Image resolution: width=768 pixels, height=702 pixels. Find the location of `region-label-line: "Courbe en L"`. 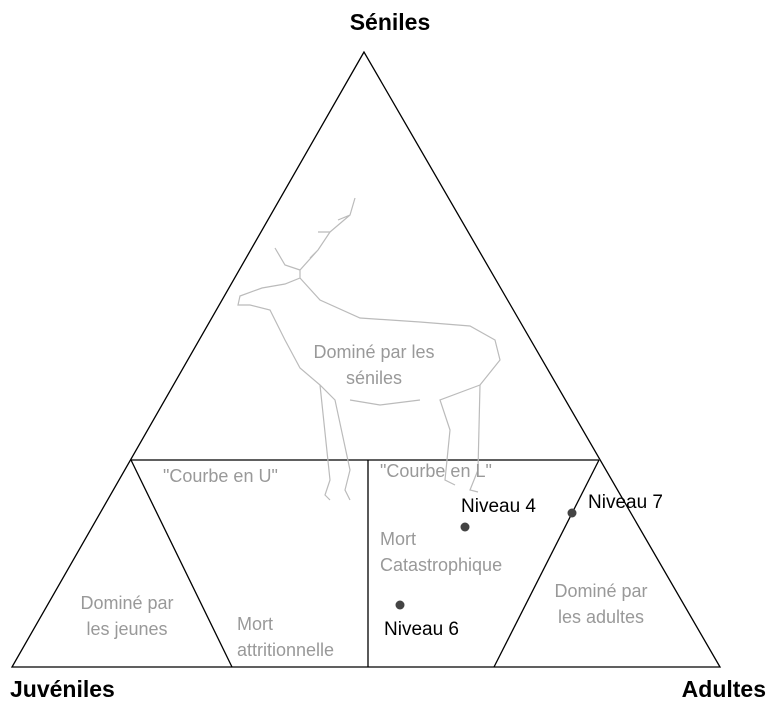

region-label-line: "Courbe en L" is located at coordinates (436, 471).